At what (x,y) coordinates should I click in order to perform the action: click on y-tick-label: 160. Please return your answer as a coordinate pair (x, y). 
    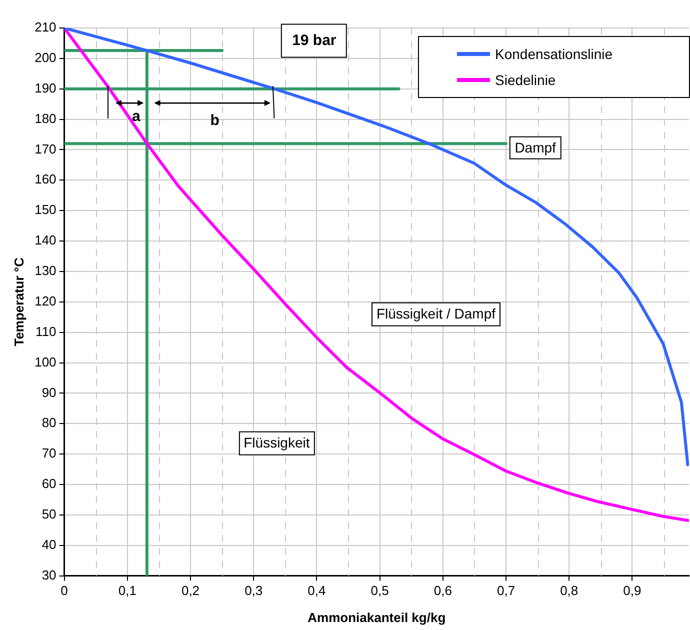
    Looking at the image, I should click on (45, 179).